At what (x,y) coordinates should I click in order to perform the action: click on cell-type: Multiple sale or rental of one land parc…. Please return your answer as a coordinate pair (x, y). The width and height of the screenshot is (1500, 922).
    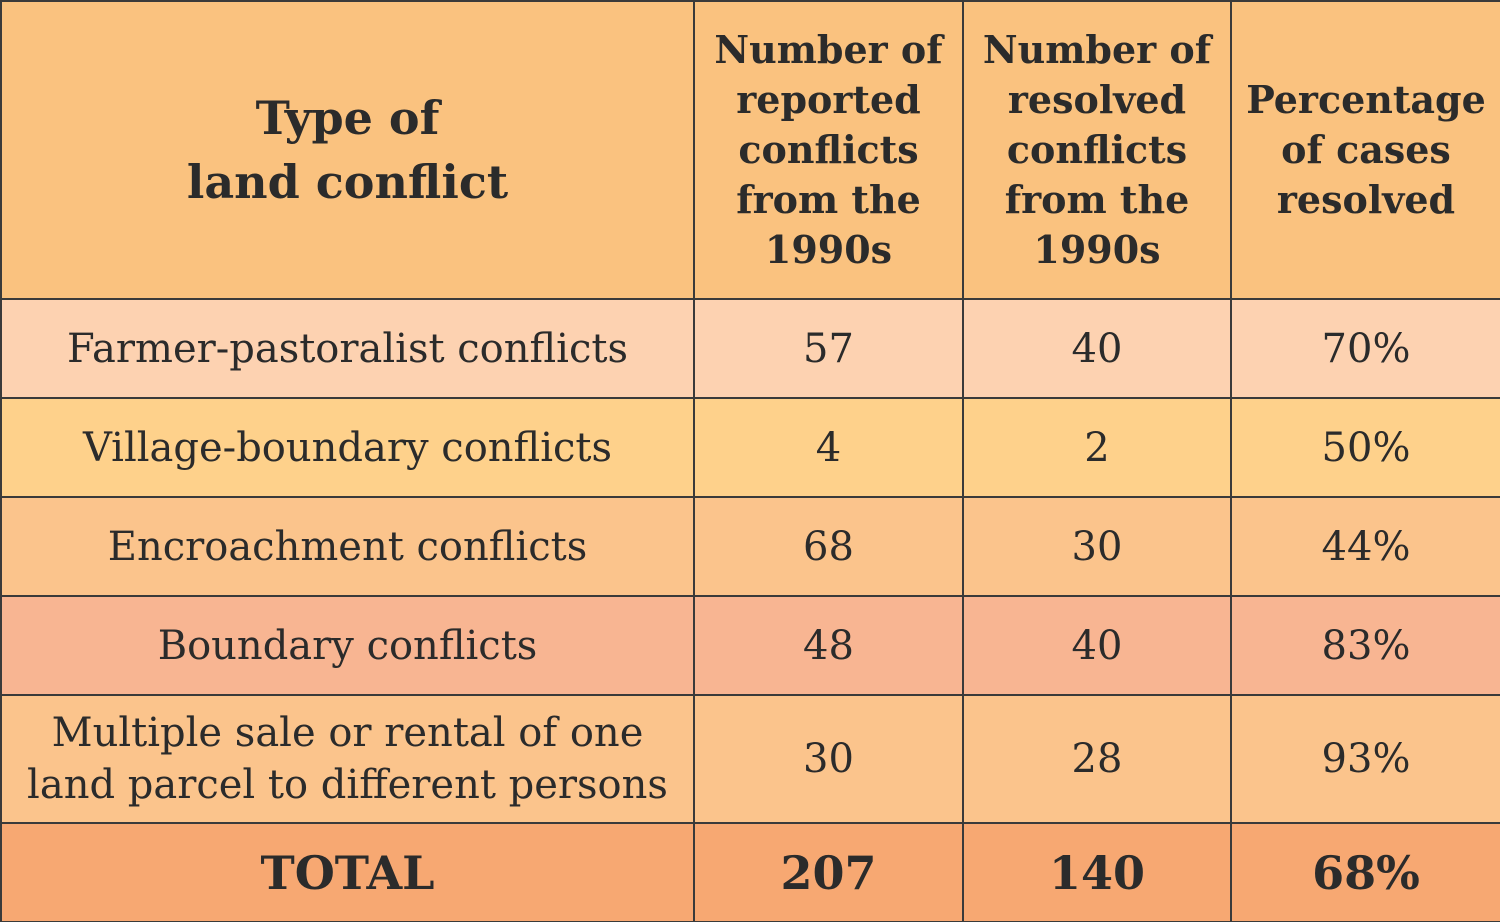
    Looking at the image, I should click on (347, 759).